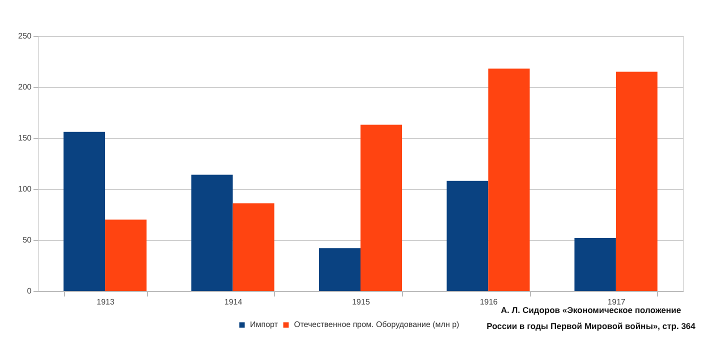 This screenshot has height=345, width=711. Describe the element at coordinates (489, 302) in the screenshot. I see `x-tick-label: 1916` at that location.